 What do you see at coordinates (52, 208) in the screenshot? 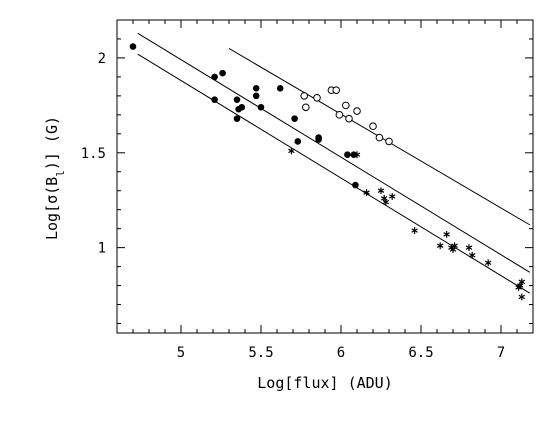
I see `y-axis-label-prefix: Log[σ(B` at bounding box center [52, 208].